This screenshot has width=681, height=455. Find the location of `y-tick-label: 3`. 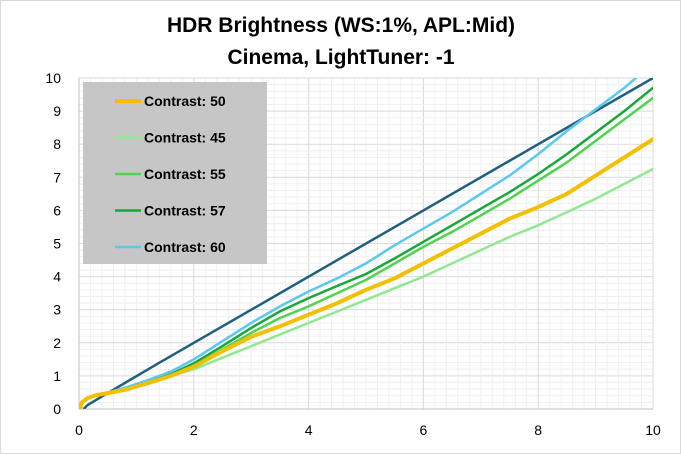

y-tick-label: 3 is located at coordinates (57, 310).